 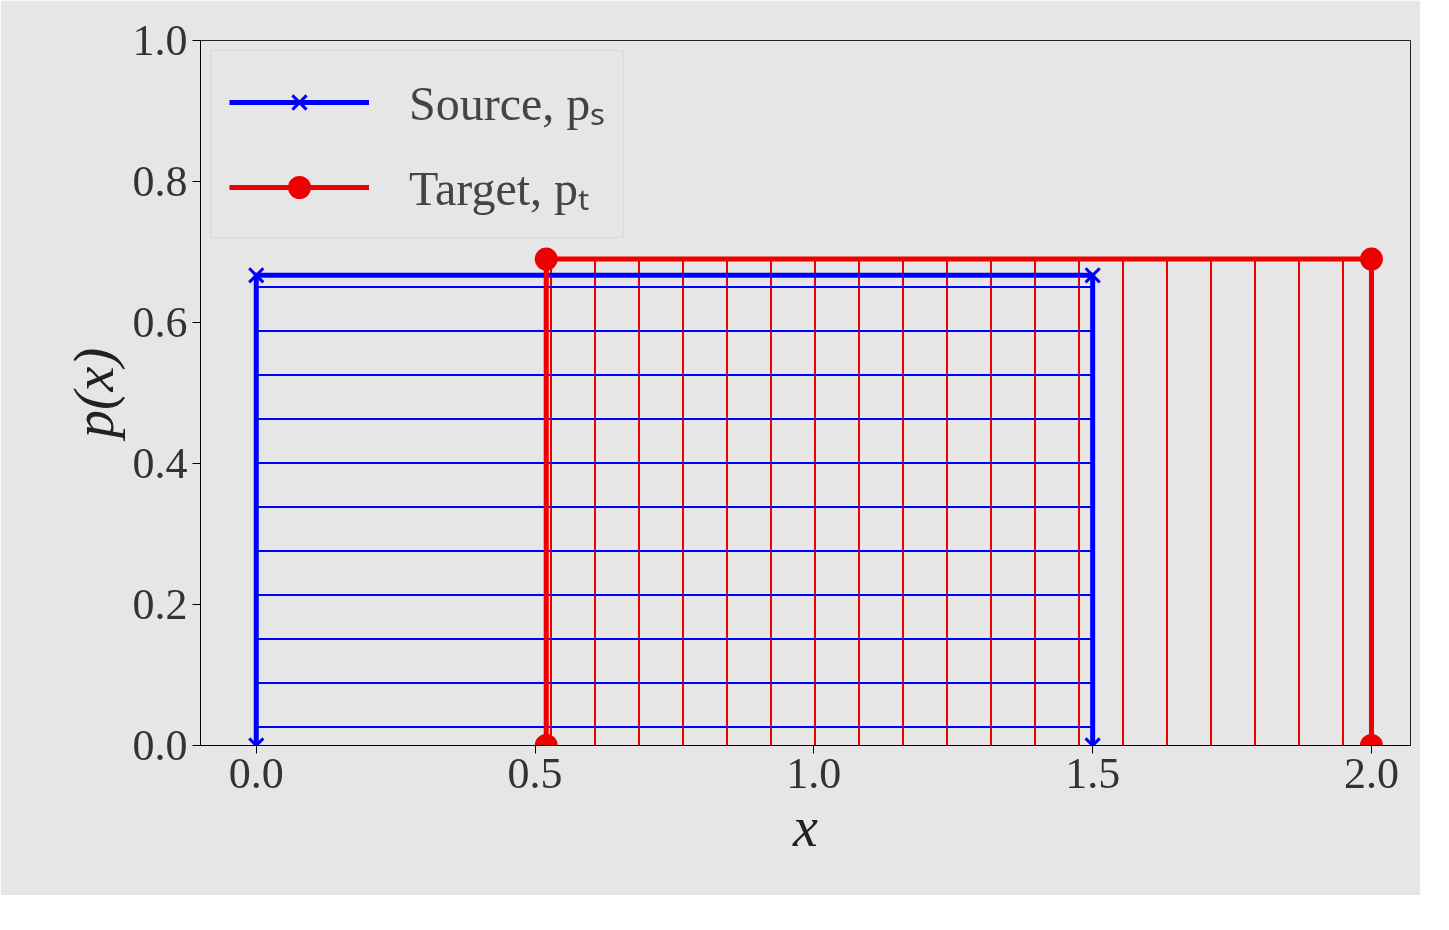 I want to click on y-tick-label: 0.2, so click(x=160, y=604).